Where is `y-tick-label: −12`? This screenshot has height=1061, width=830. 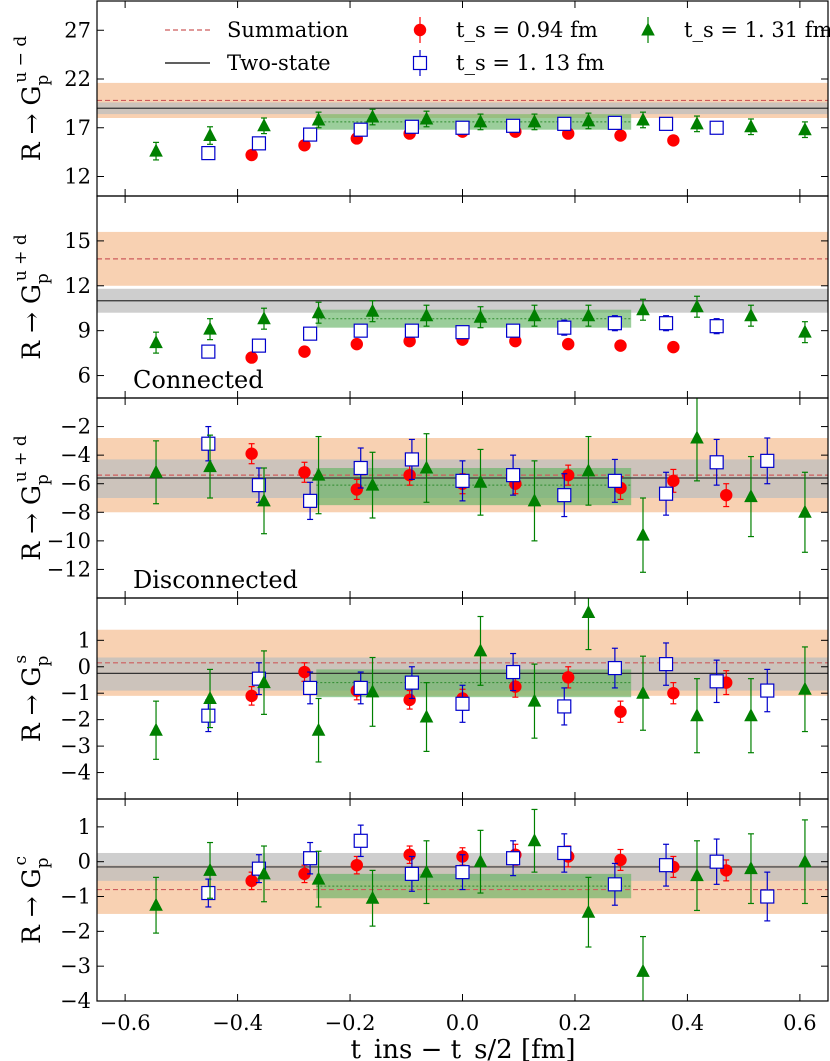
y-tick-label: −12 is located at coordinates (69, 569).